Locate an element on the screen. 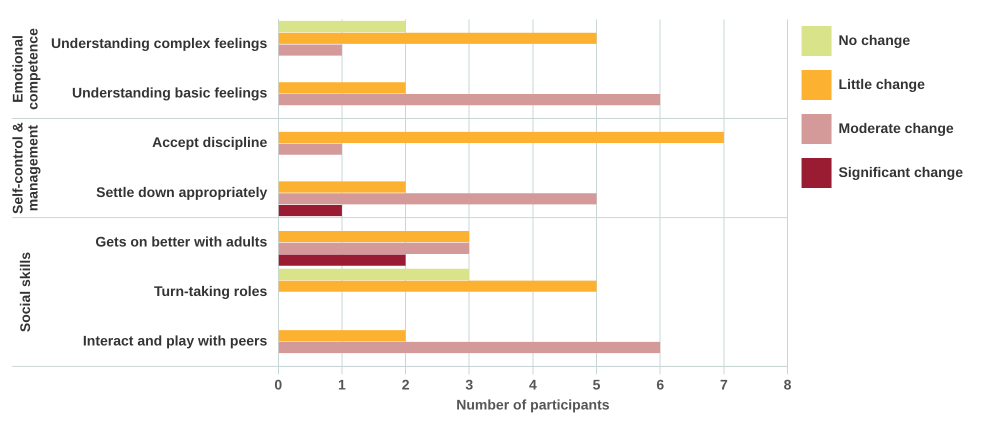 This screenshot has width=991, height=422. x-tick-label: 8 is located at coordinates (788, 384).